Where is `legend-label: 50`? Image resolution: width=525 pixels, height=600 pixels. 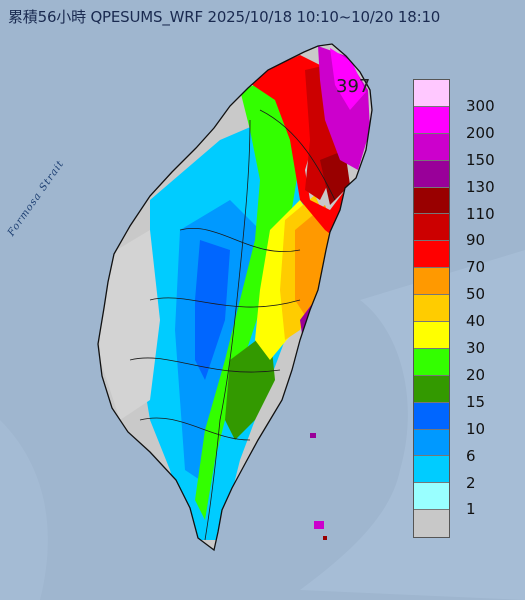
legend-label: 50 is located at coordinates (476, 294).